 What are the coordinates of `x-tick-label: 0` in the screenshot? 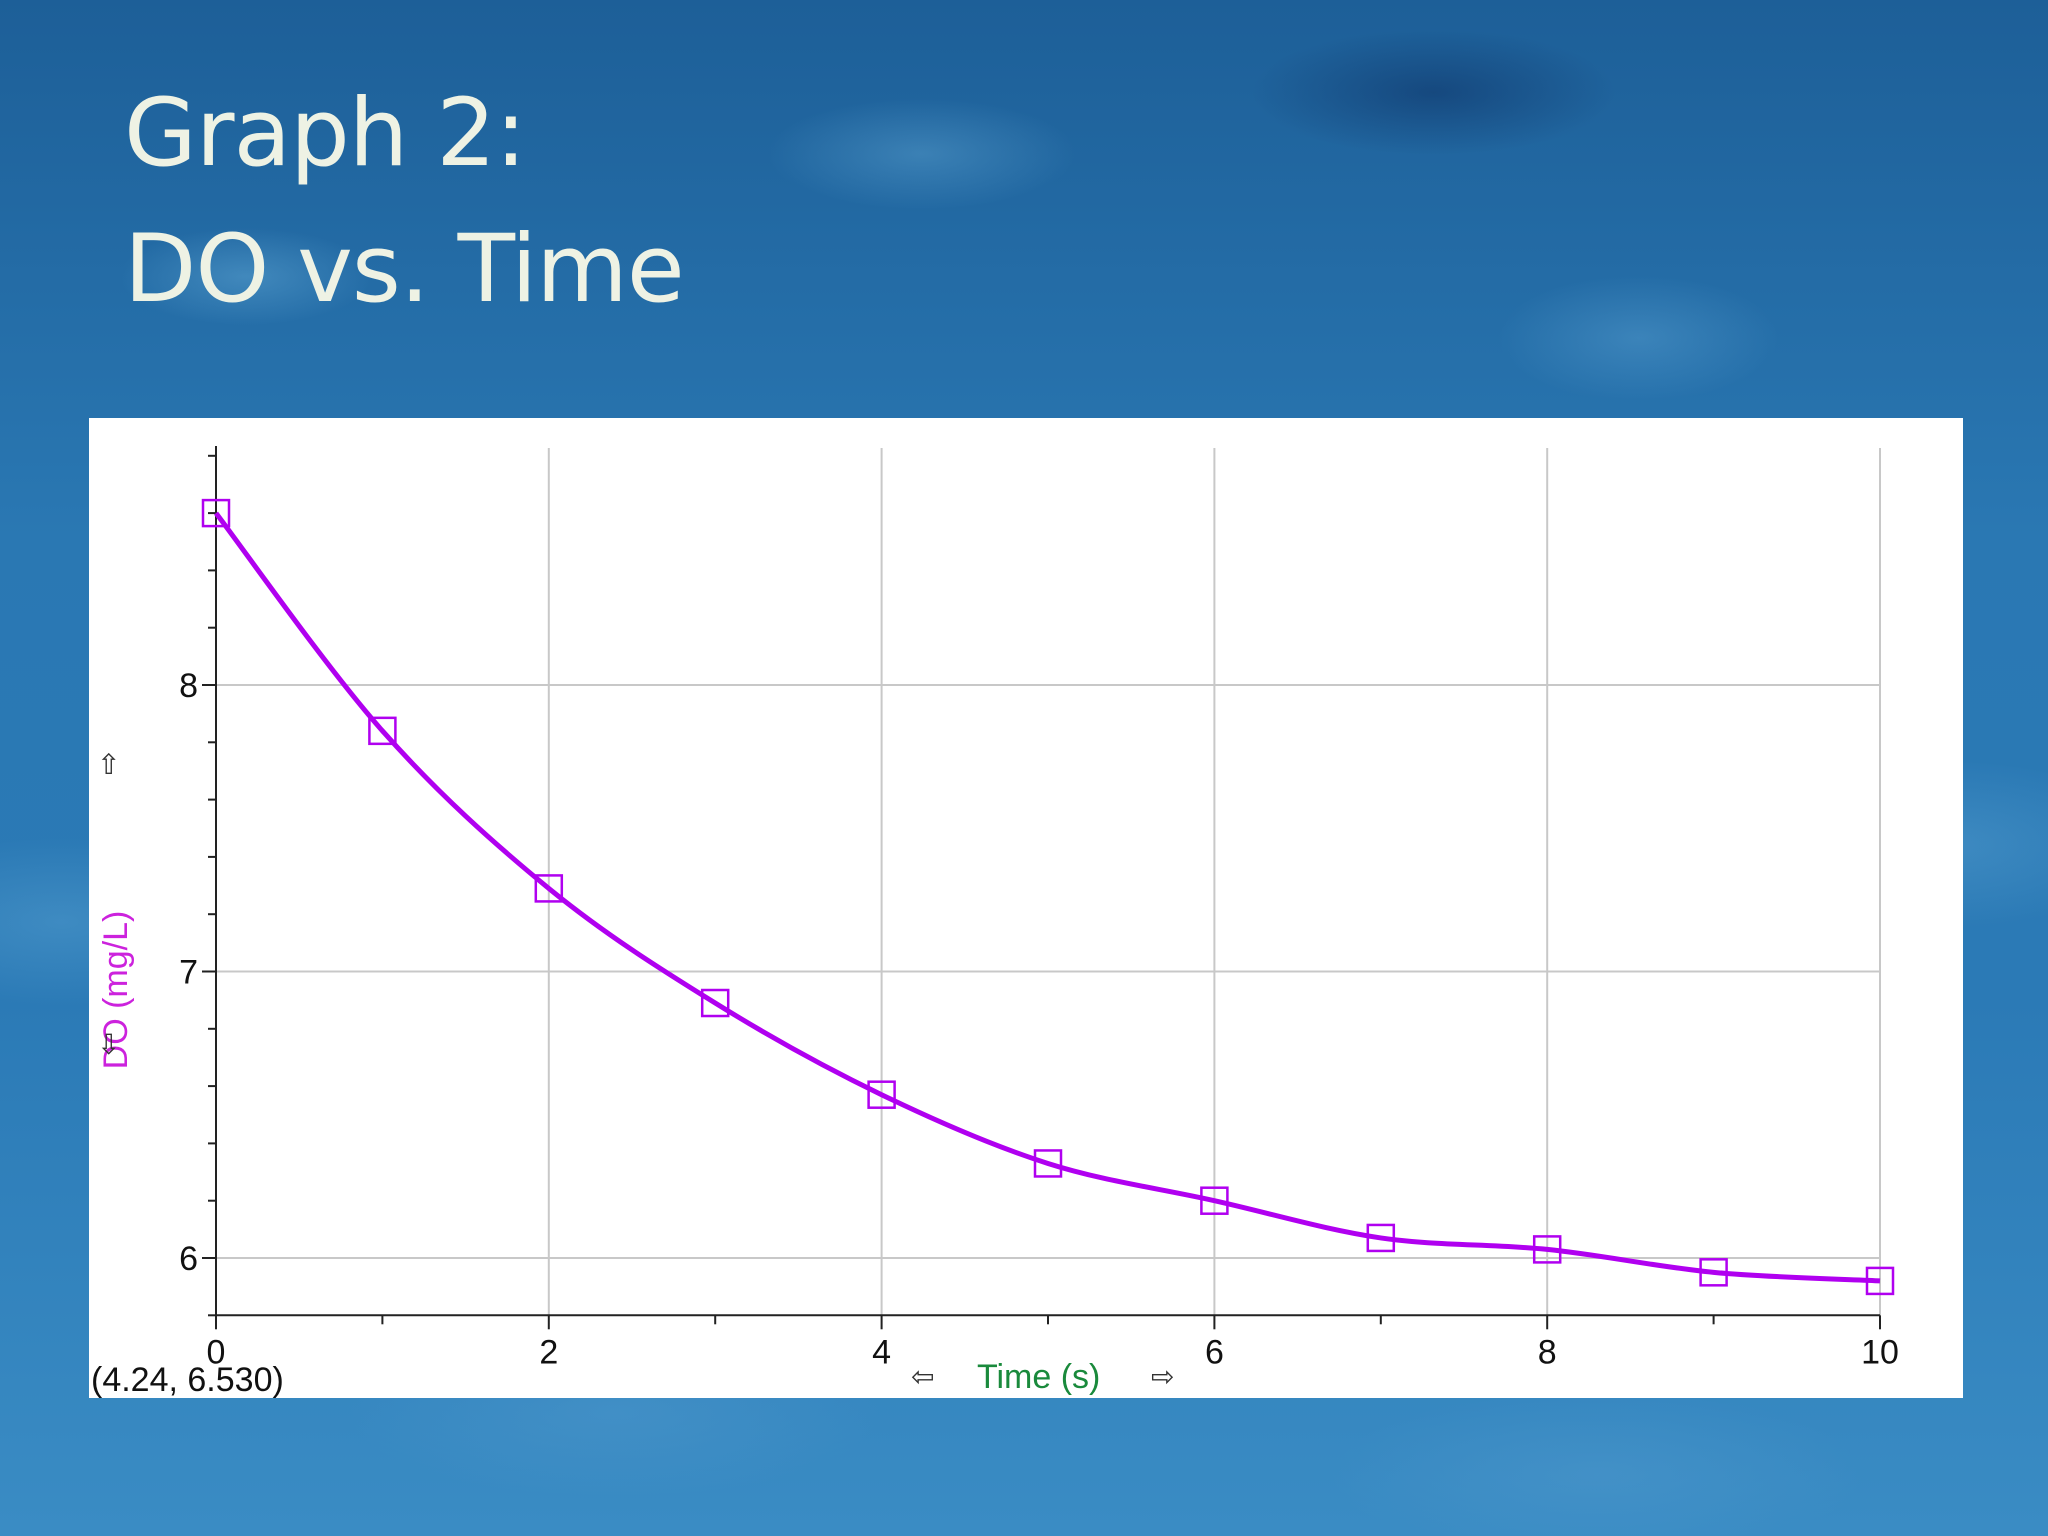 It's located at (216, 1352).